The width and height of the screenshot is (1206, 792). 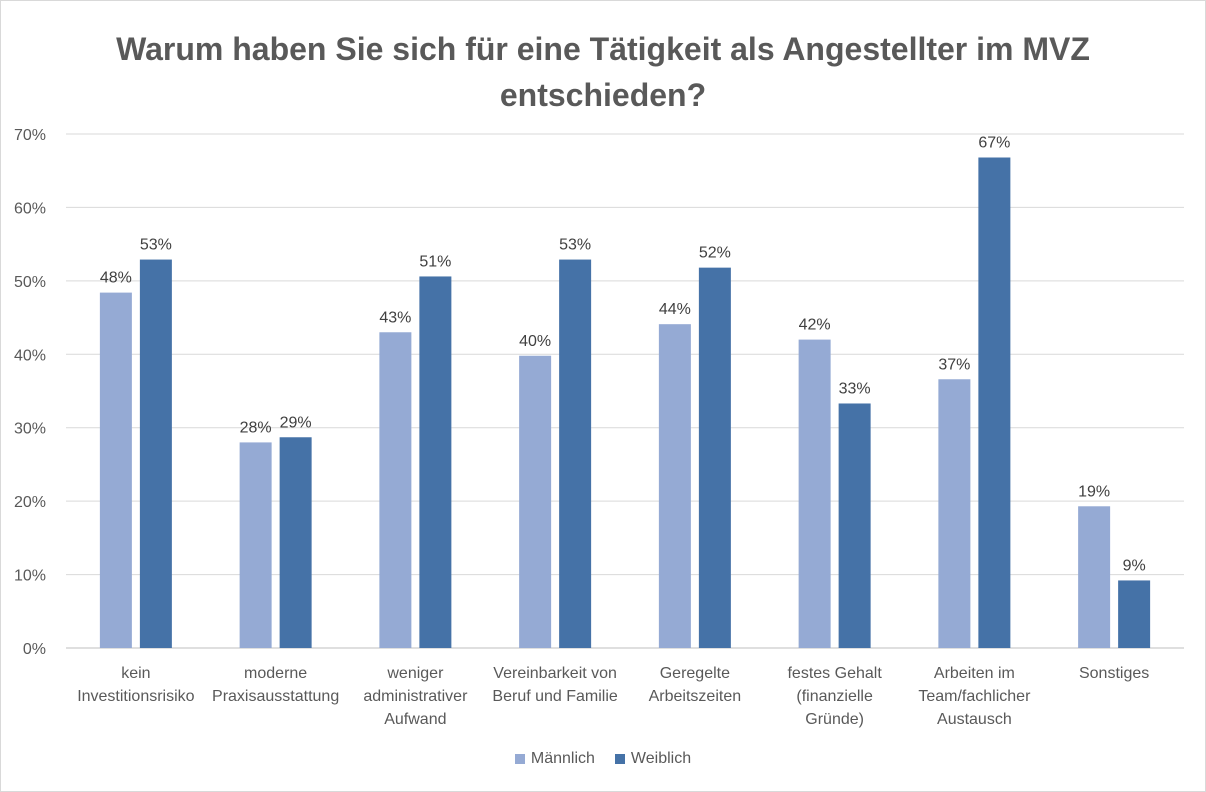 I want to click on category-label: Geregelte, so click(x=695, y=673).